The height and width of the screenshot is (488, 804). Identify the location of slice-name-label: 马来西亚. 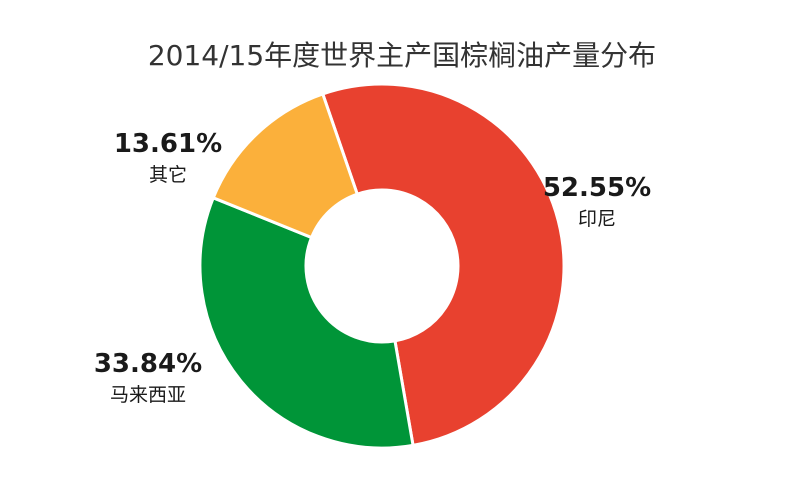
(148, 395).